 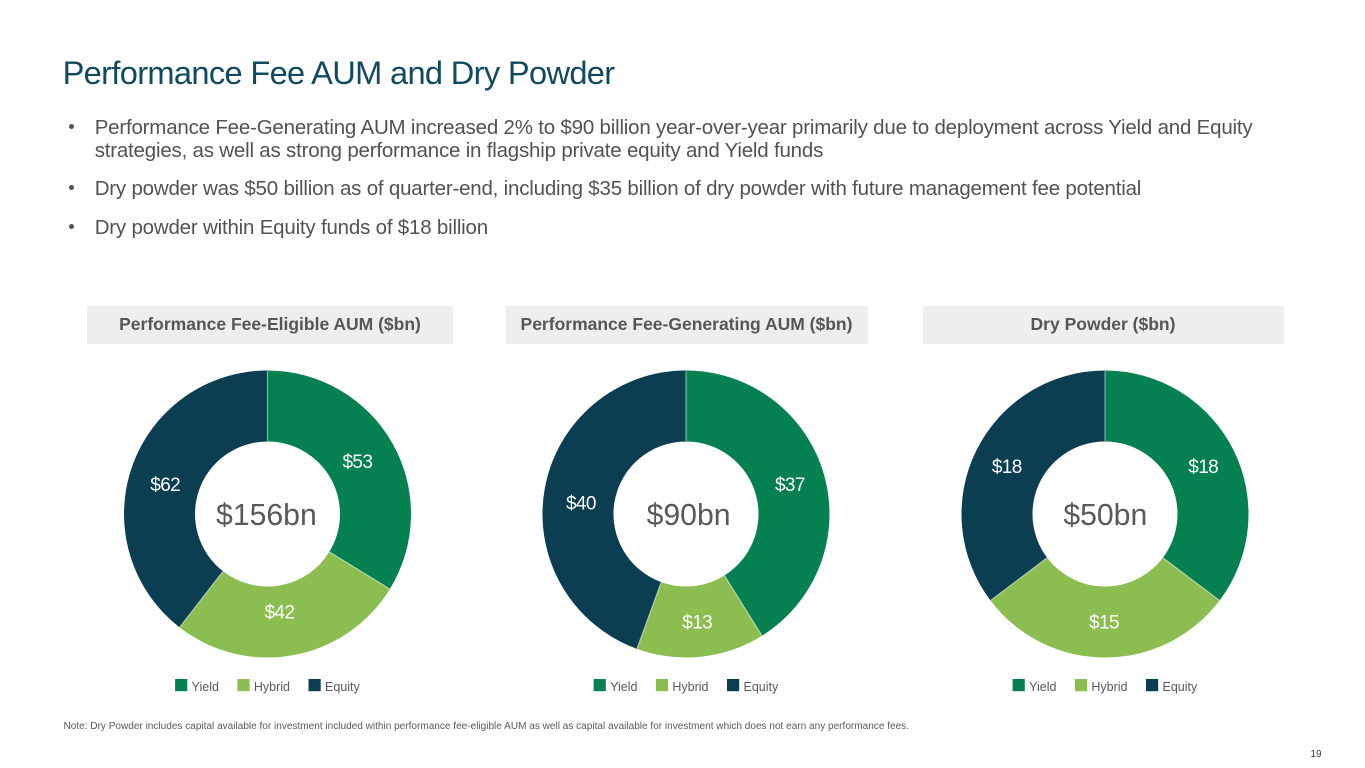 I want to click on svg-text: $15, so click(x=1104, y=623).